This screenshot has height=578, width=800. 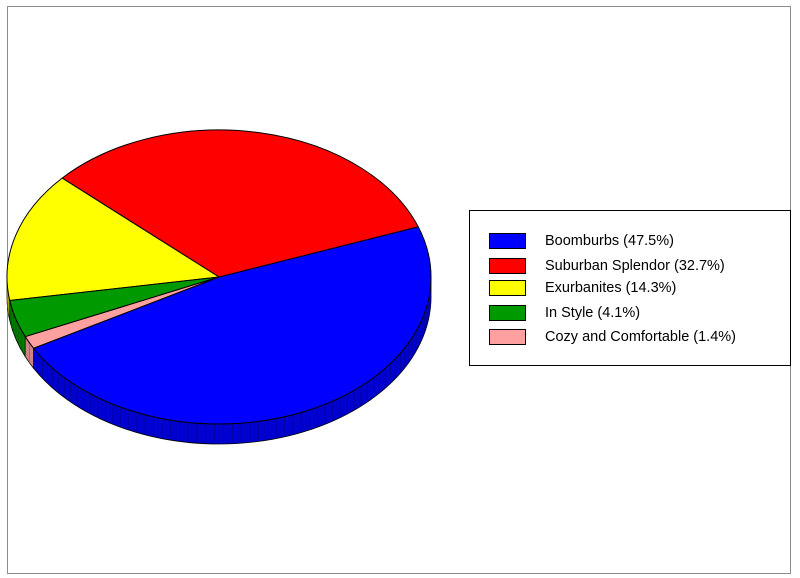 I want to click on legend-item: Boomburbs (47.5%), so click(x=581, y=241).